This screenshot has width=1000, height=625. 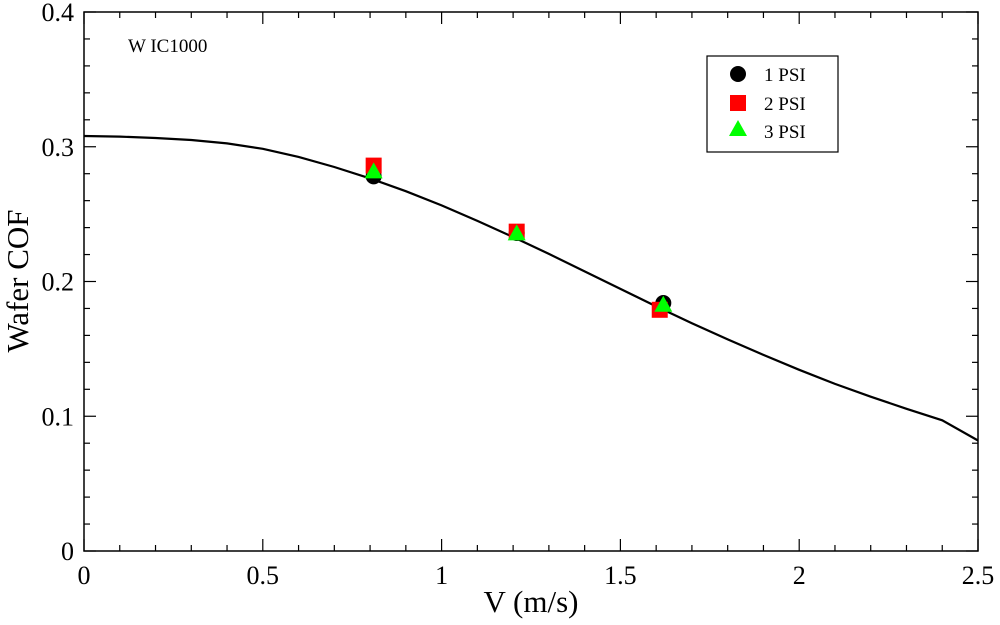 I want to click on legend-marker-3-psi, so click(x=738, y=128).